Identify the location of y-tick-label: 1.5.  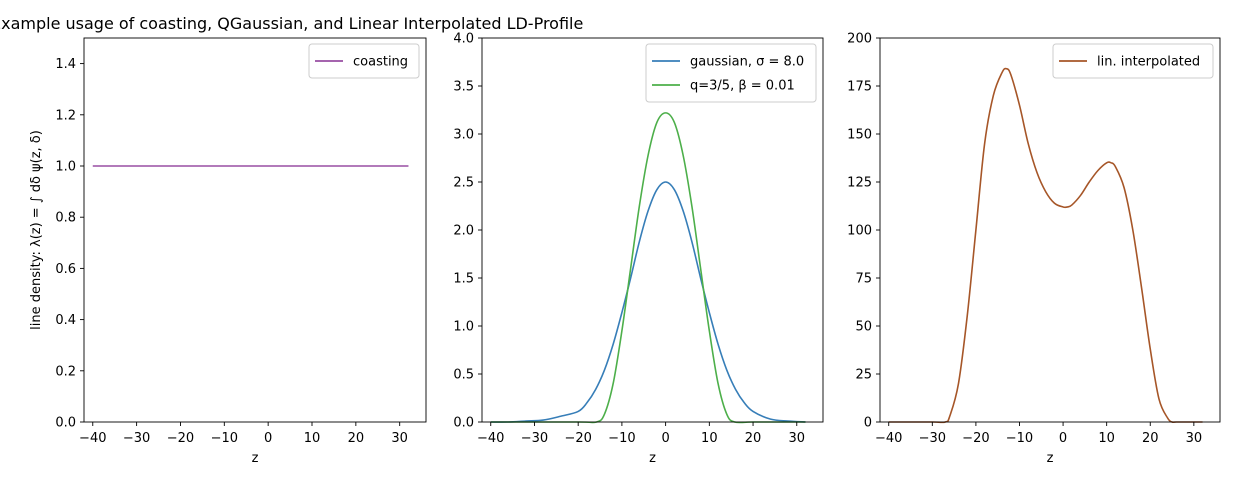
(463, 279).